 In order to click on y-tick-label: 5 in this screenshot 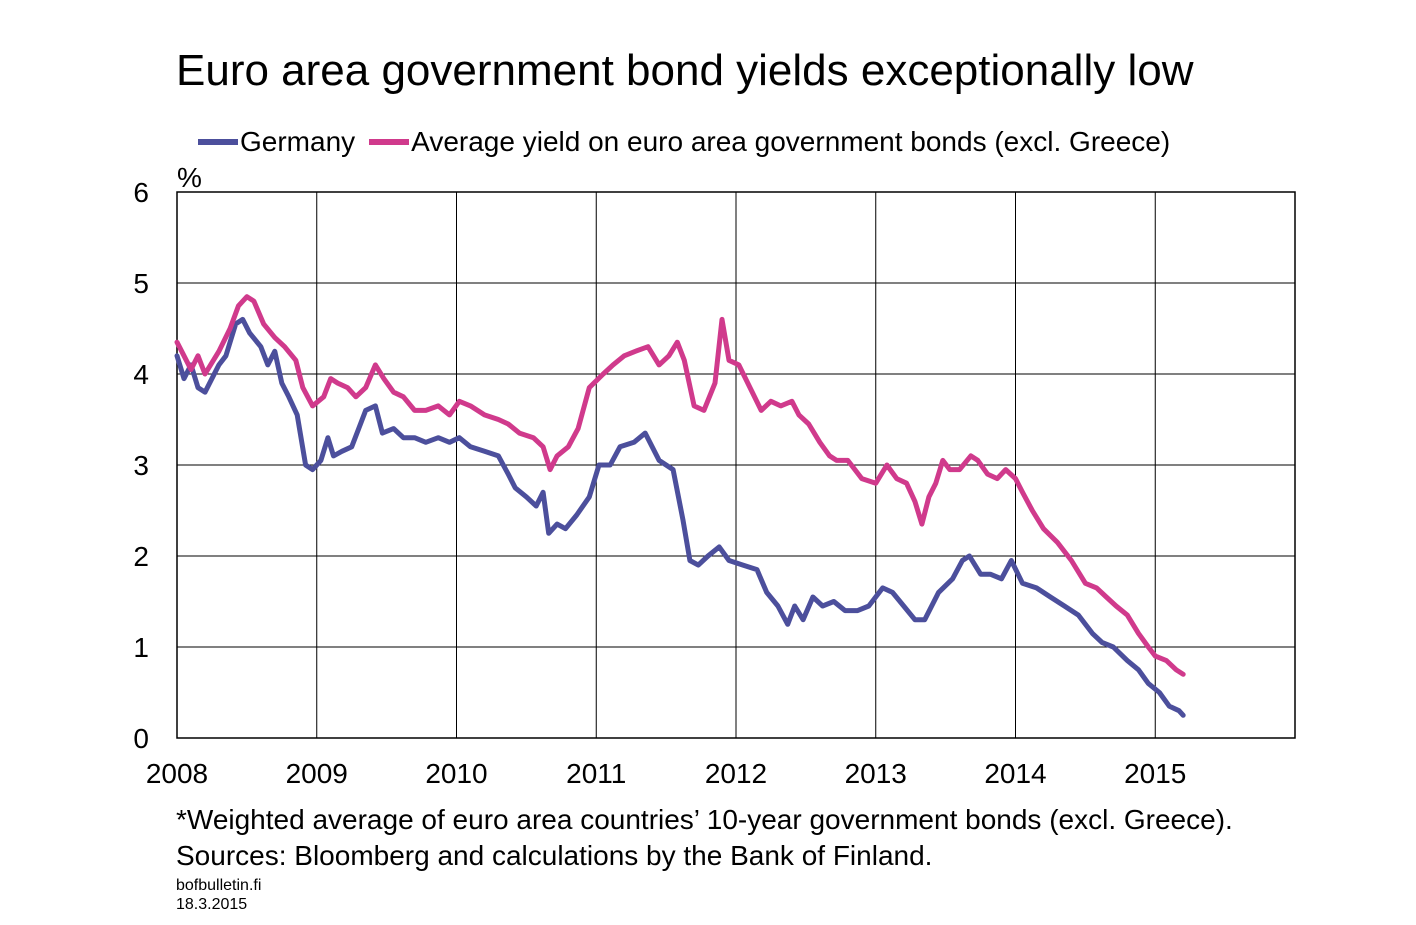, I will do `click(141, 283)`.